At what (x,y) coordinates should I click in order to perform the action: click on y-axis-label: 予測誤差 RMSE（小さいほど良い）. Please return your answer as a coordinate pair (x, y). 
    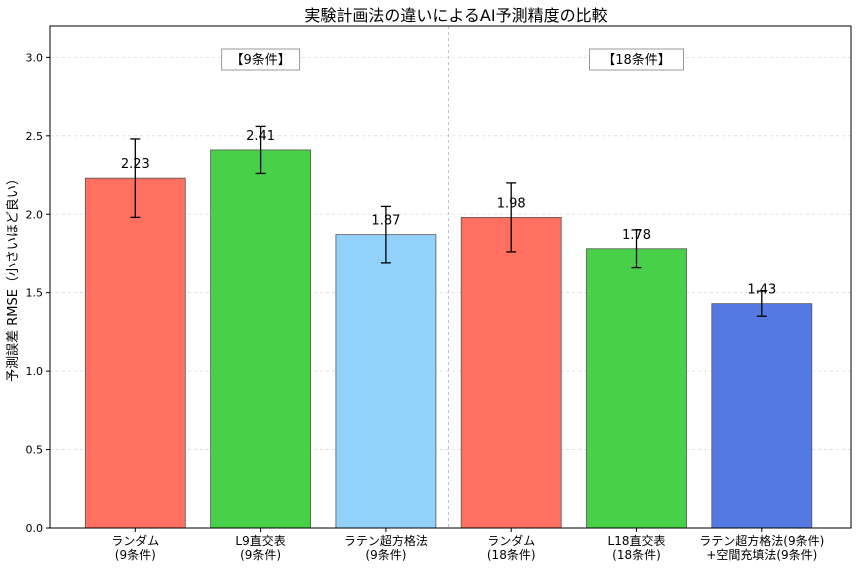
    Looking at the image, I should click on (13, 277).